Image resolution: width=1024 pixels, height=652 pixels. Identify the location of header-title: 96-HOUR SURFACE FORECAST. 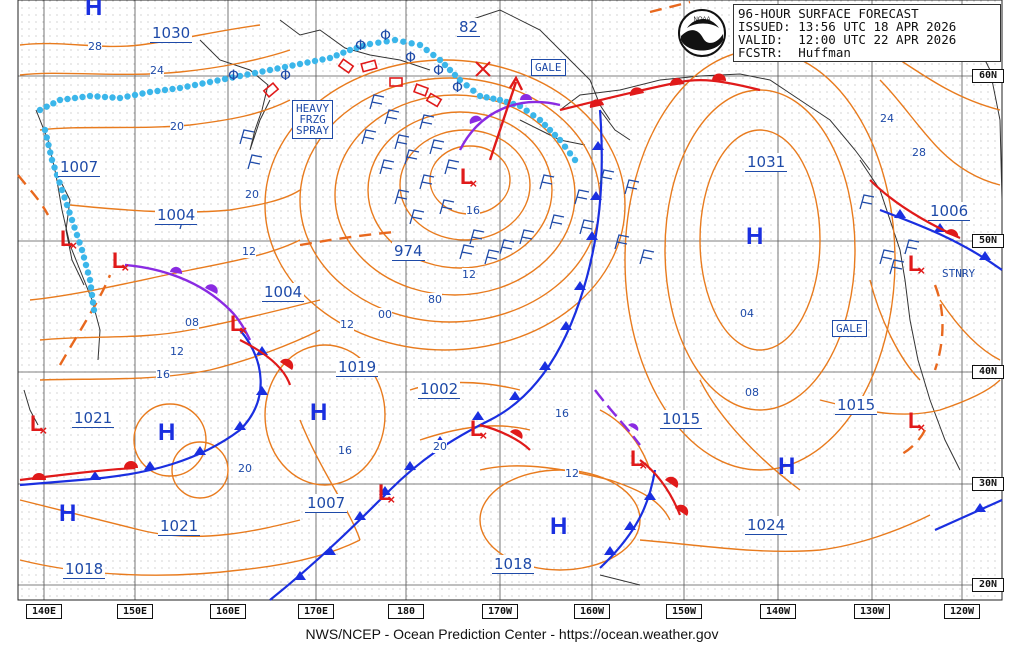
(828, 13).